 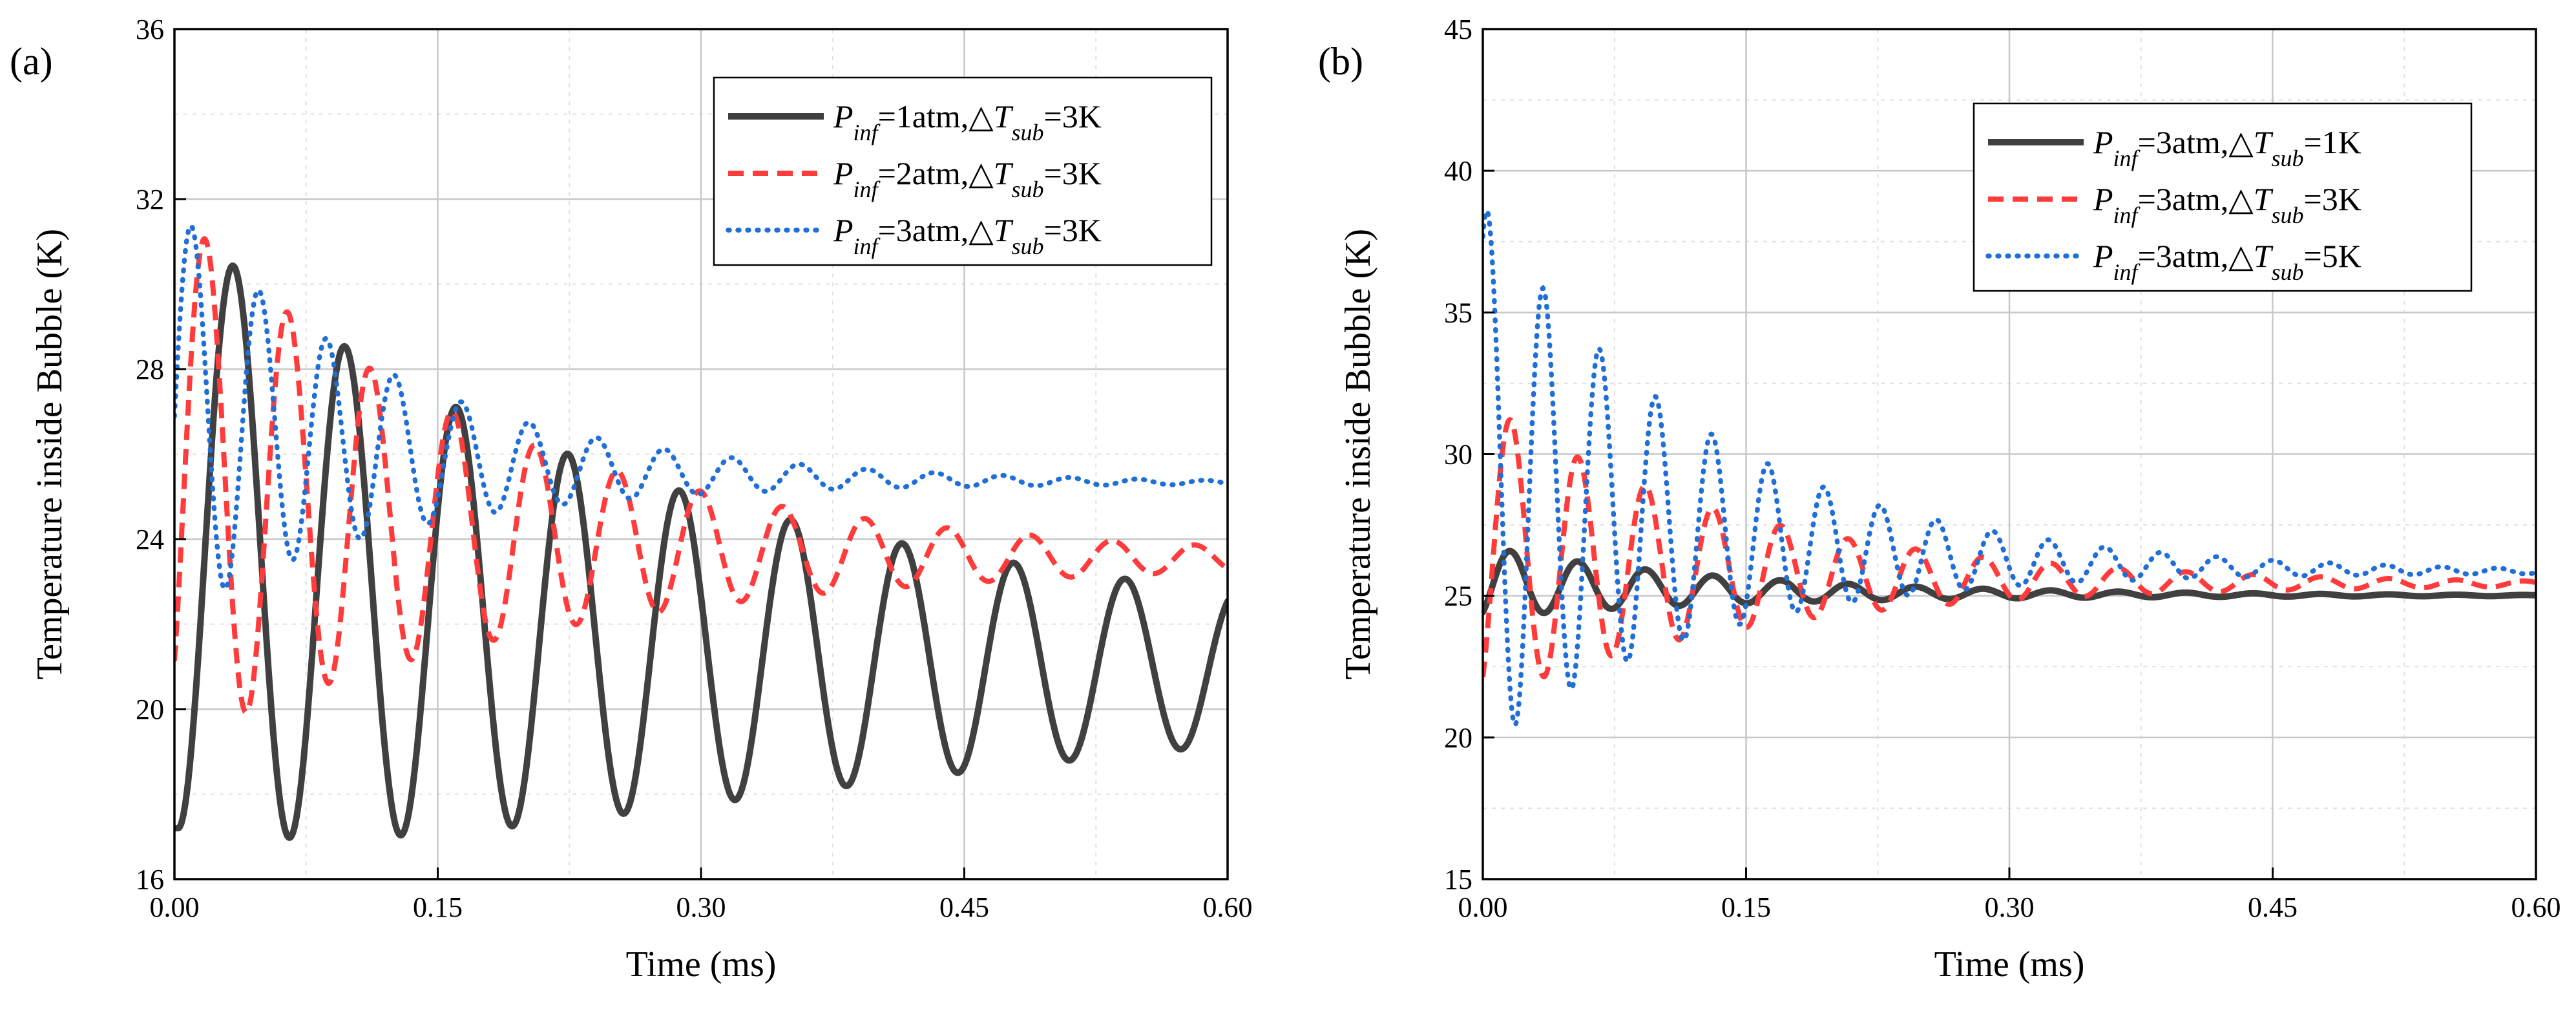 I want to click on y-tick-label: 24, so click(x=150, y=539).